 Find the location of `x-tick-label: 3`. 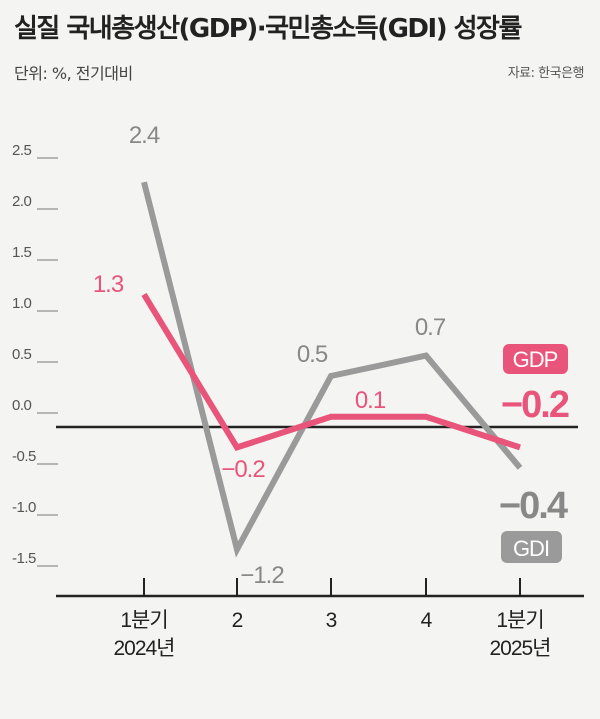

x-tick-label: 3 is located at coordinates (331, 620).